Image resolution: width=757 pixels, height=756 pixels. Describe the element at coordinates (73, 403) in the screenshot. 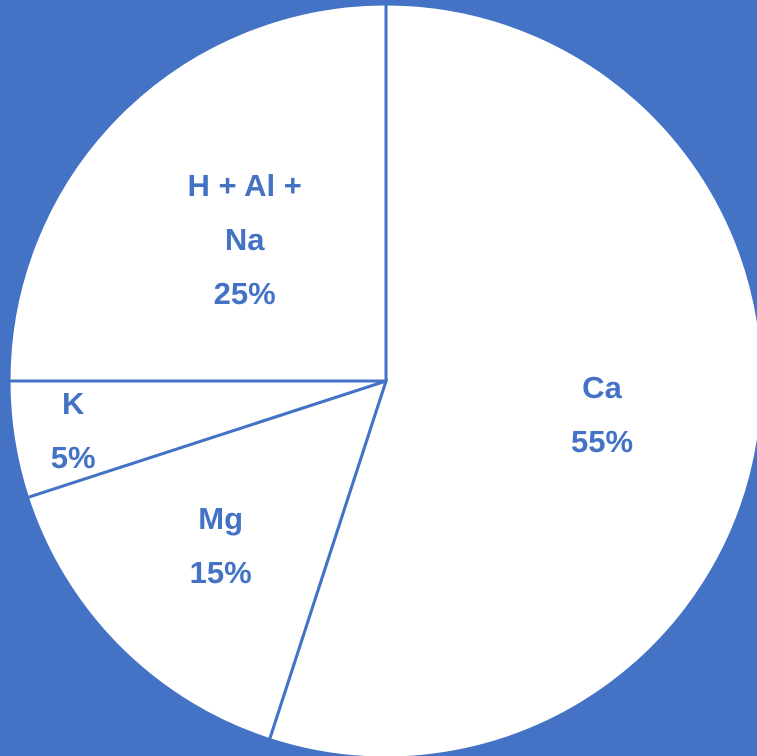

I see `data-label-line: K` at that location.